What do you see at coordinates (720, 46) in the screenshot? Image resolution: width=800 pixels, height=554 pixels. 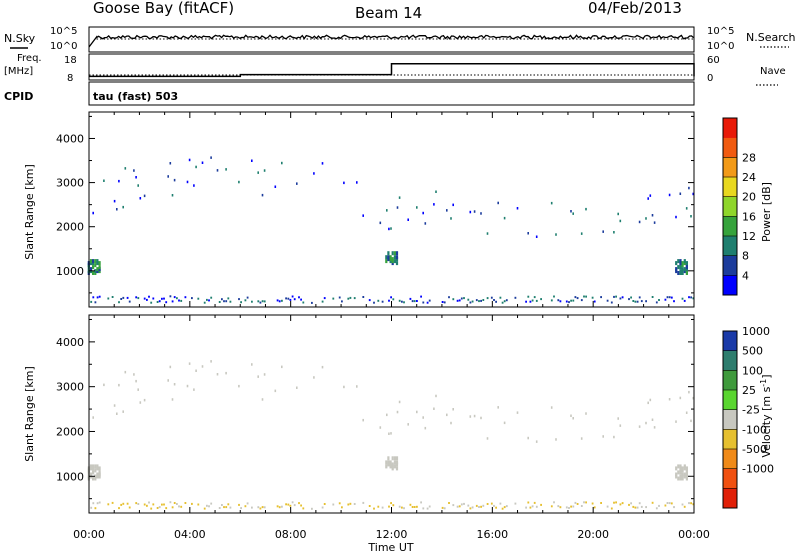 I see `noise-tick-bottom-right: 10^0` at bounding box center [720, 46].